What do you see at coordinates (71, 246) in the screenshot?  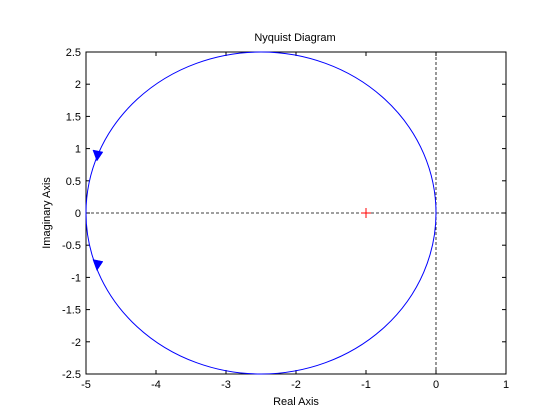 I see `y-tick-label: -0.5` at bounding box center [71, 246].